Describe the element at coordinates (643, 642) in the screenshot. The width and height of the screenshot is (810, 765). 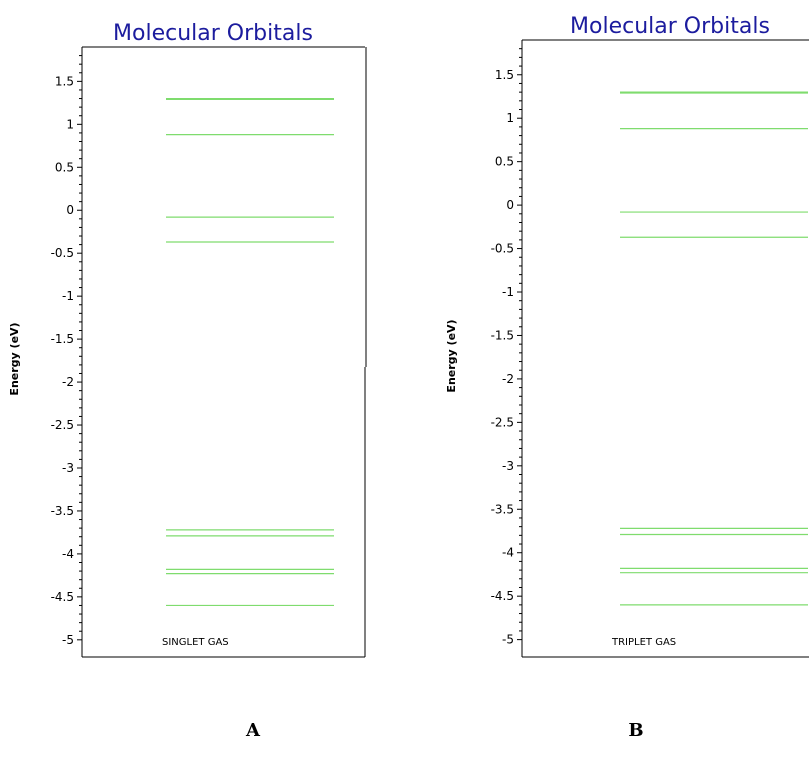
I see `state-annotation: TRIPLET GAS` at that location.